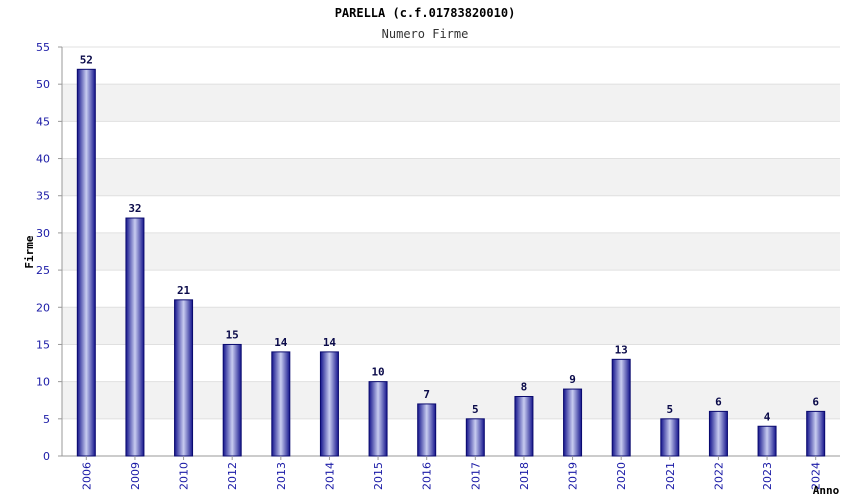  Describe the element at coordinates (427, 430) in the screenshot. I see `bar-2016` at that location.